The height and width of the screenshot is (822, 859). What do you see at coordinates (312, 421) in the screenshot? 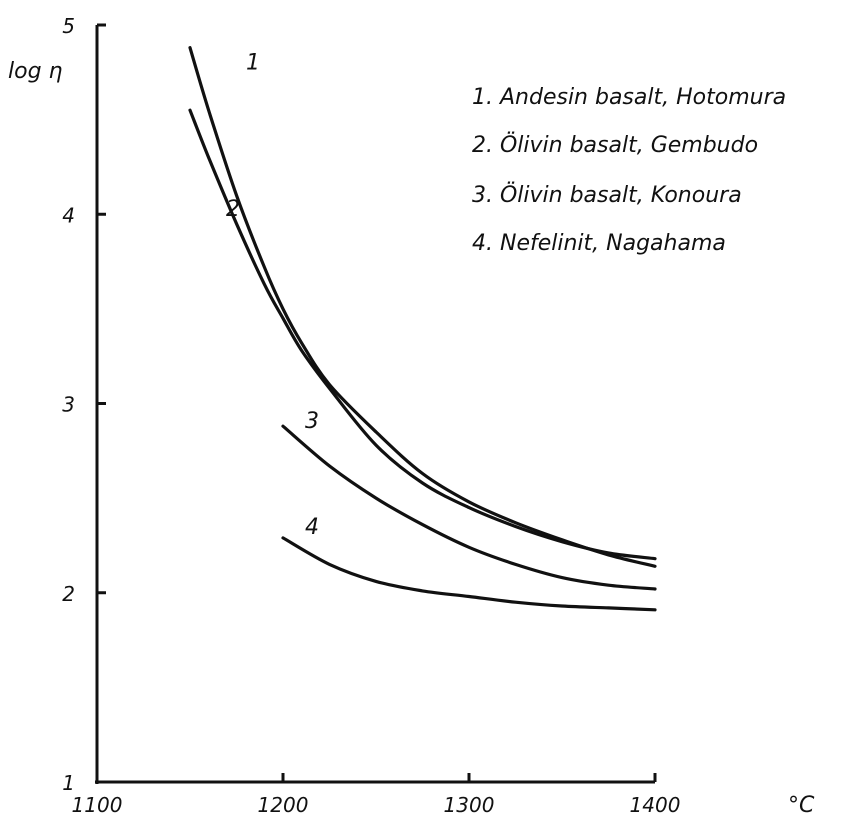
I see `series-label-3: 3` at bounding box center [312, 421].